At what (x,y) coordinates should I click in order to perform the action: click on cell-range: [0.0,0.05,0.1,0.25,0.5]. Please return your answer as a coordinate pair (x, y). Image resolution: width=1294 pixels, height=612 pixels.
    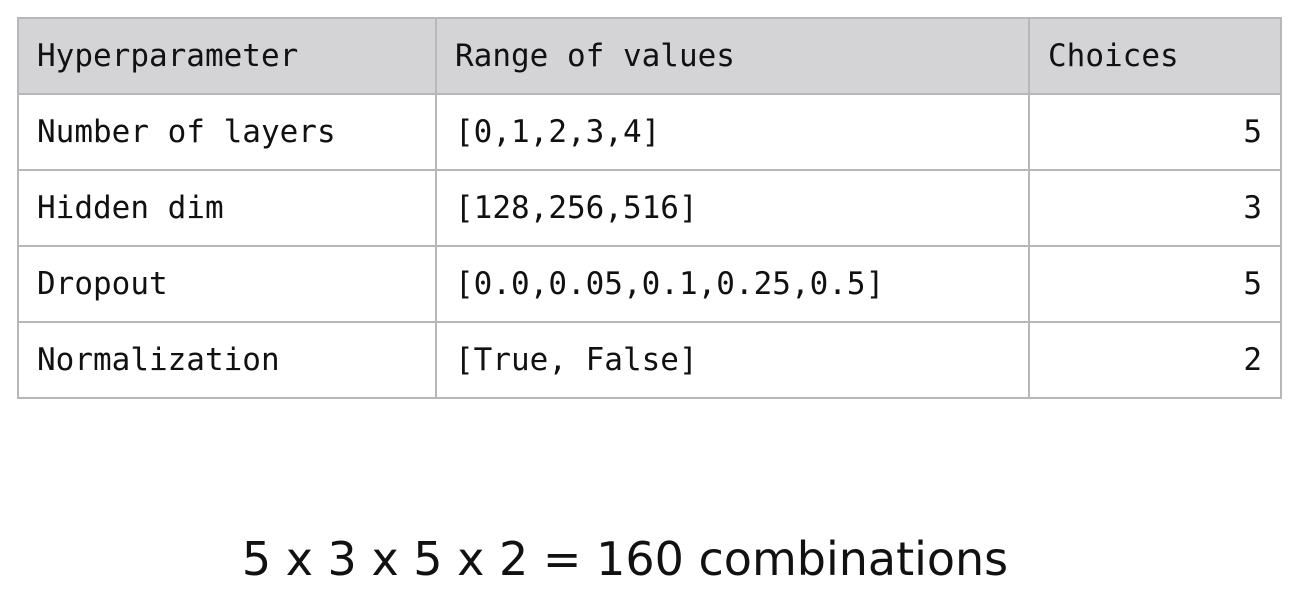
    Looking at the image, I should click on (732, 284).